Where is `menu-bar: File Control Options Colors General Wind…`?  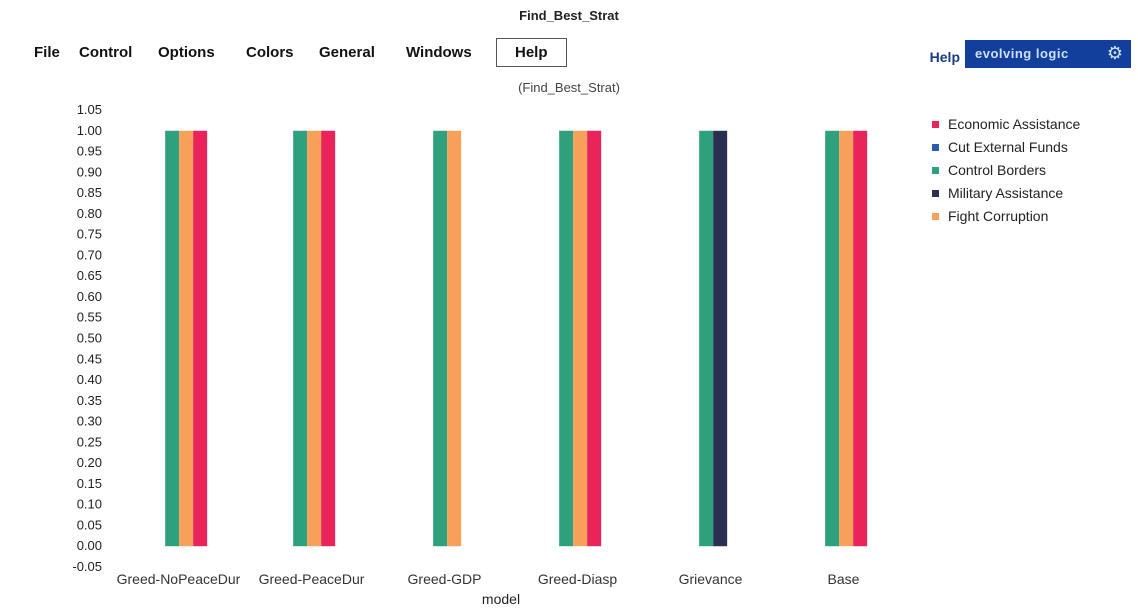 menu-bar: File Control Options Colors General Wind… is located at coordinates (569, 55).